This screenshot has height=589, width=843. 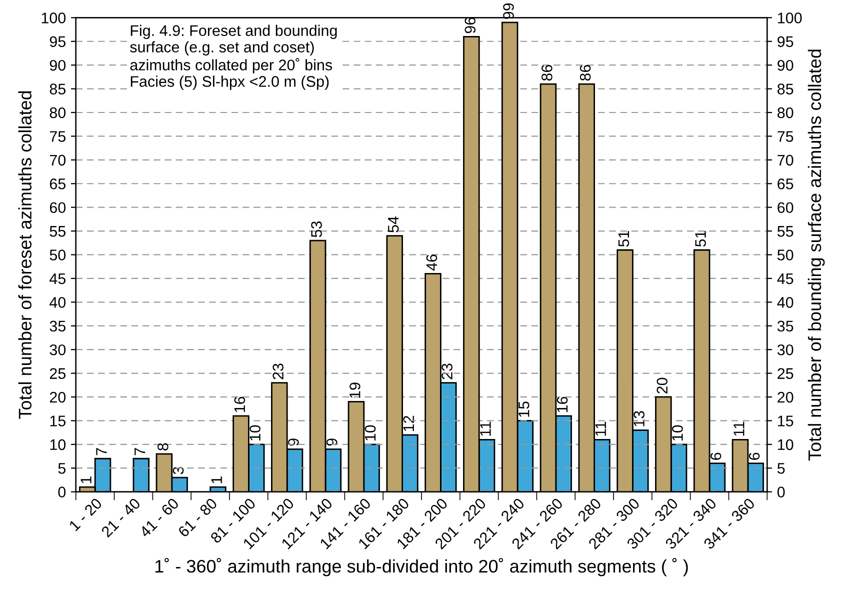 I want to click on y2-tick-label: 45, so click(x=785, y=278).